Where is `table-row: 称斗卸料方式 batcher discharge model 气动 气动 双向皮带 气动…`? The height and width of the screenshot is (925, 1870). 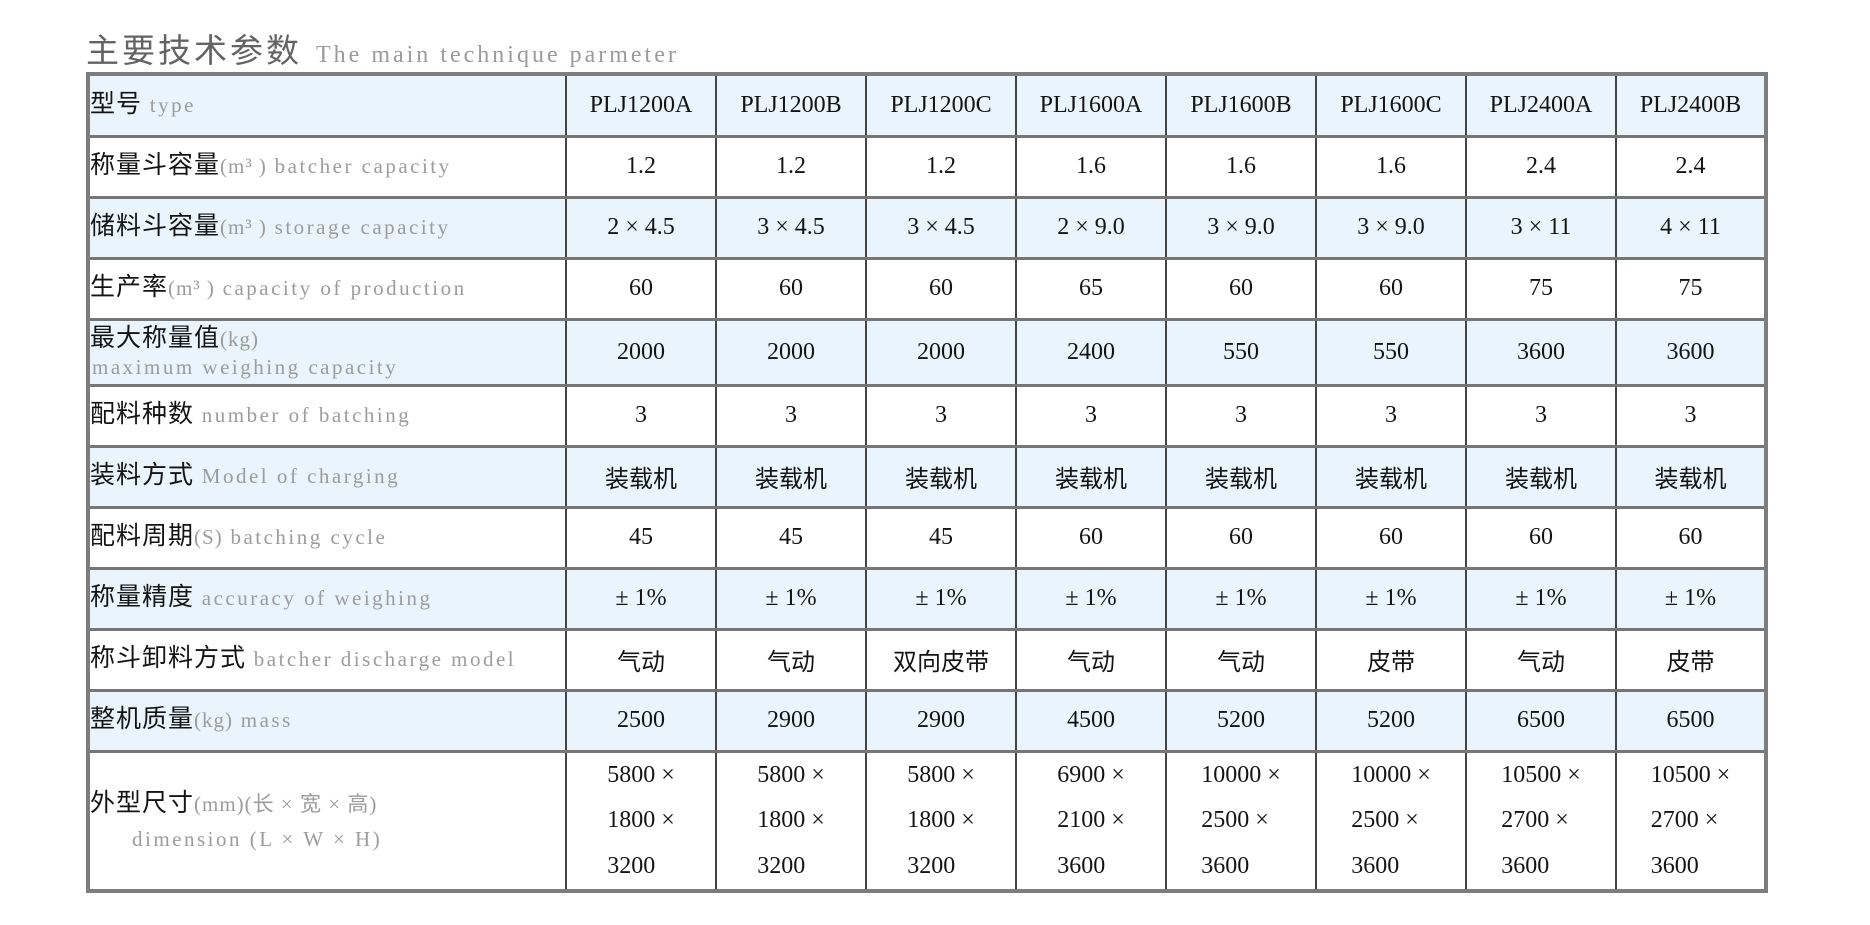 table-row: 称斗卸料方式 batcher discharge model 气动 气动 双向皮带 气动… is located at coordinates (927, 658).